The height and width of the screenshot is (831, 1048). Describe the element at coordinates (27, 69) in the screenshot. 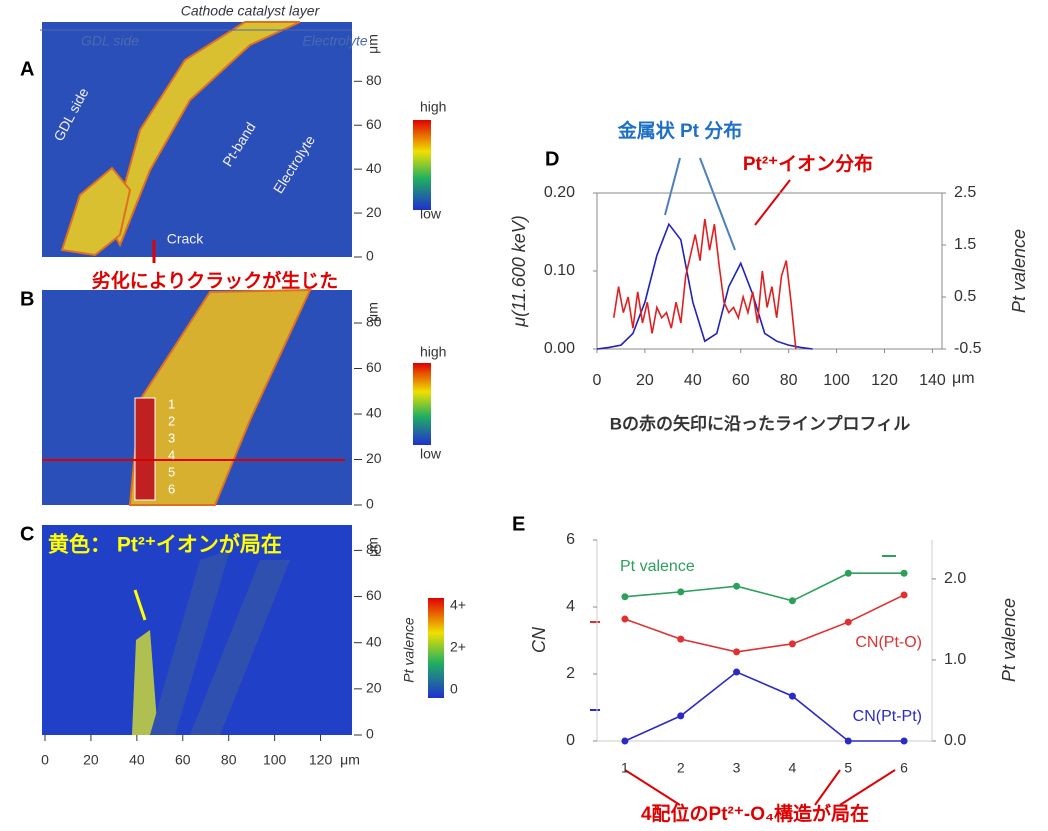

I see `panel-label: A` at that location.